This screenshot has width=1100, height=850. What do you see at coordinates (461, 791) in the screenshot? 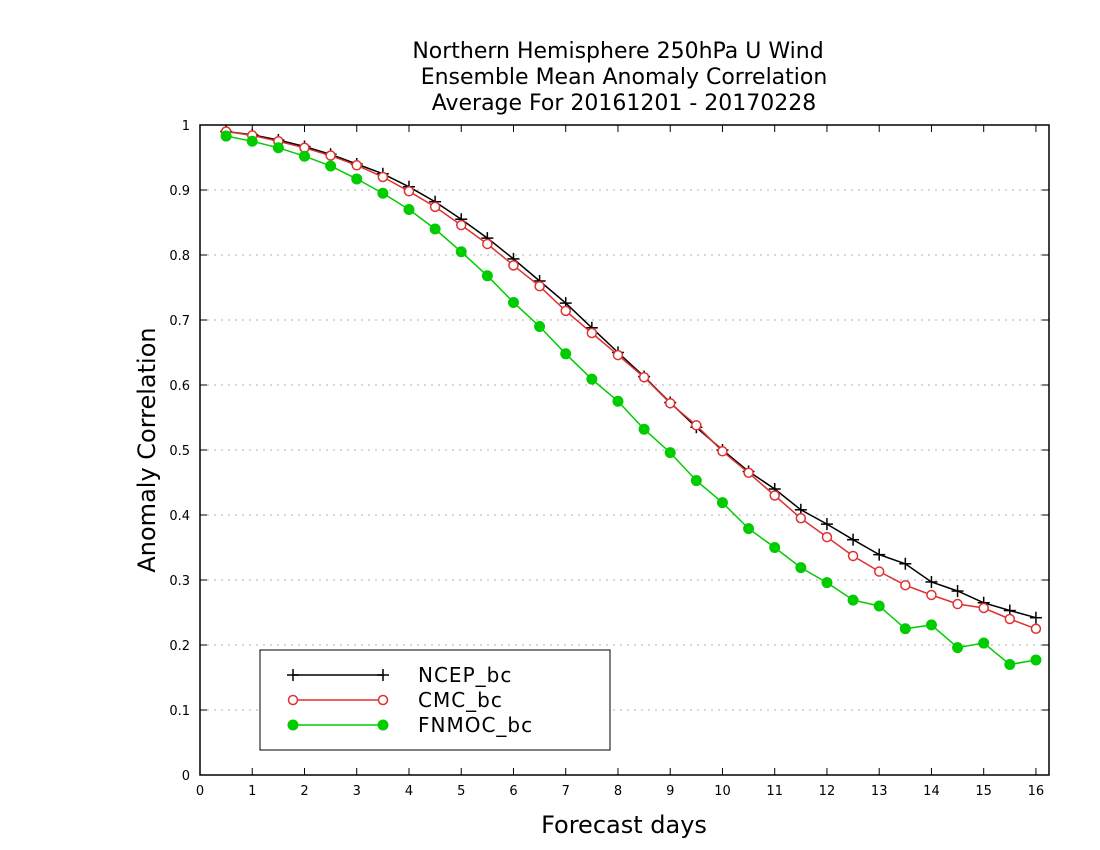
I see `x-tick-label: 5` at bounding box center [461, 791].